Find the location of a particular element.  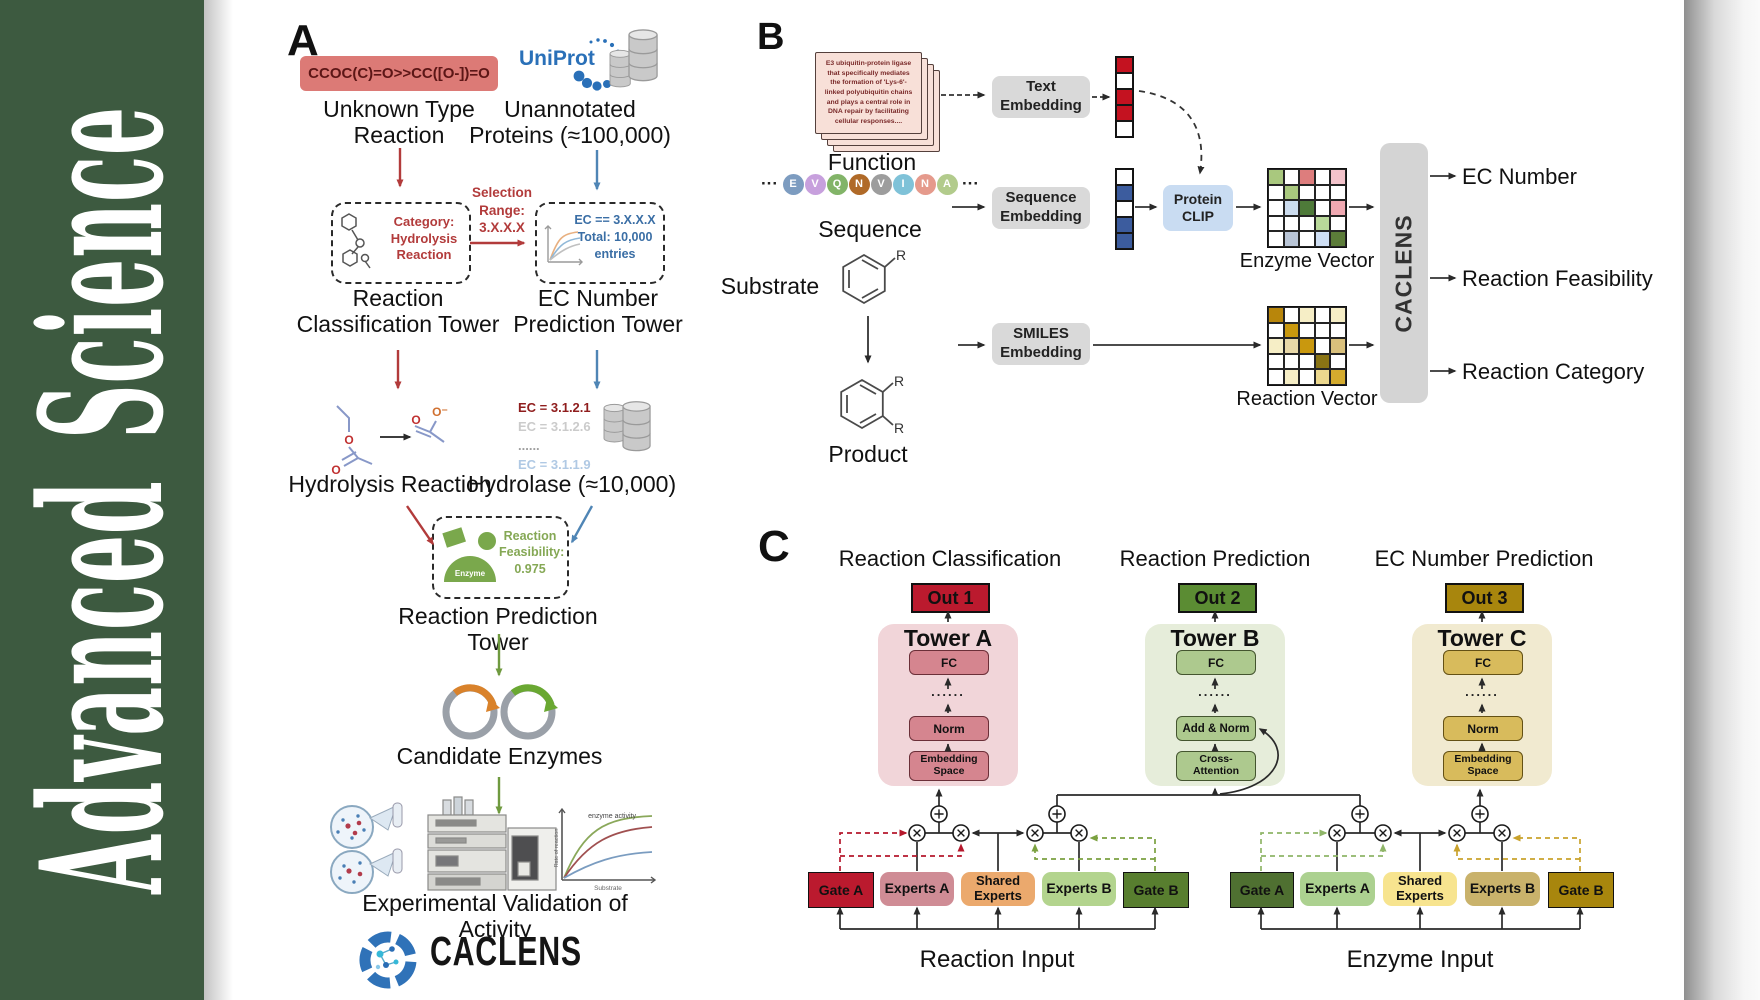

reaction-gate-a: Gate A is located at coordinates (841, 890).